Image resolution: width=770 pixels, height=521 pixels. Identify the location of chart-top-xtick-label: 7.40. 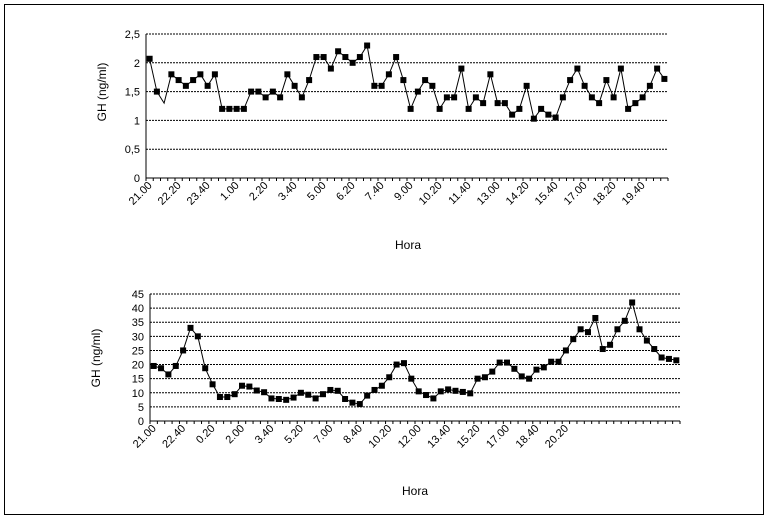
(375, 192).